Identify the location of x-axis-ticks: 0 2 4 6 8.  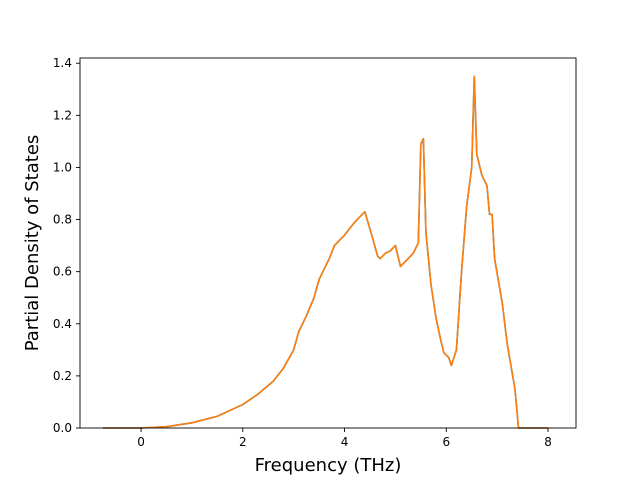
(344, 438).